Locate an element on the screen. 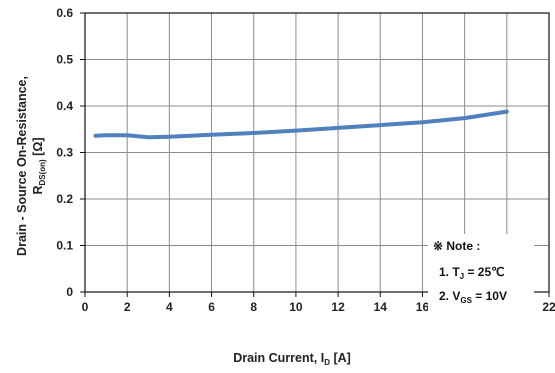  y-tick-label: 0.2 is located at coordinates (64, 199).